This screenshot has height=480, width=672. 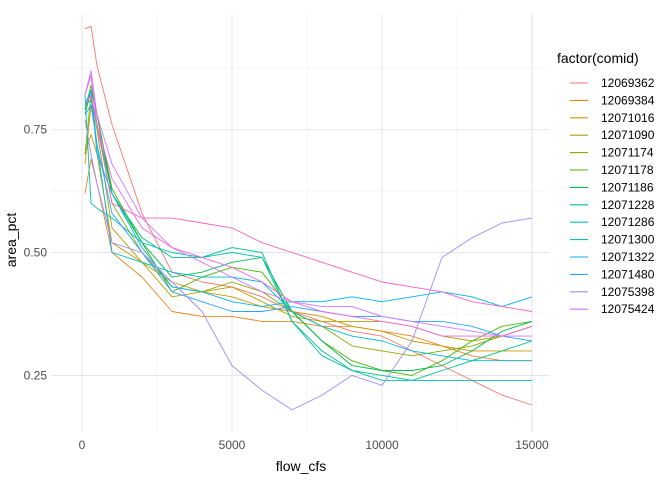 I want to click on x-axis-ticks: 0 5000 10000 15000, so click(x=314, y=445).